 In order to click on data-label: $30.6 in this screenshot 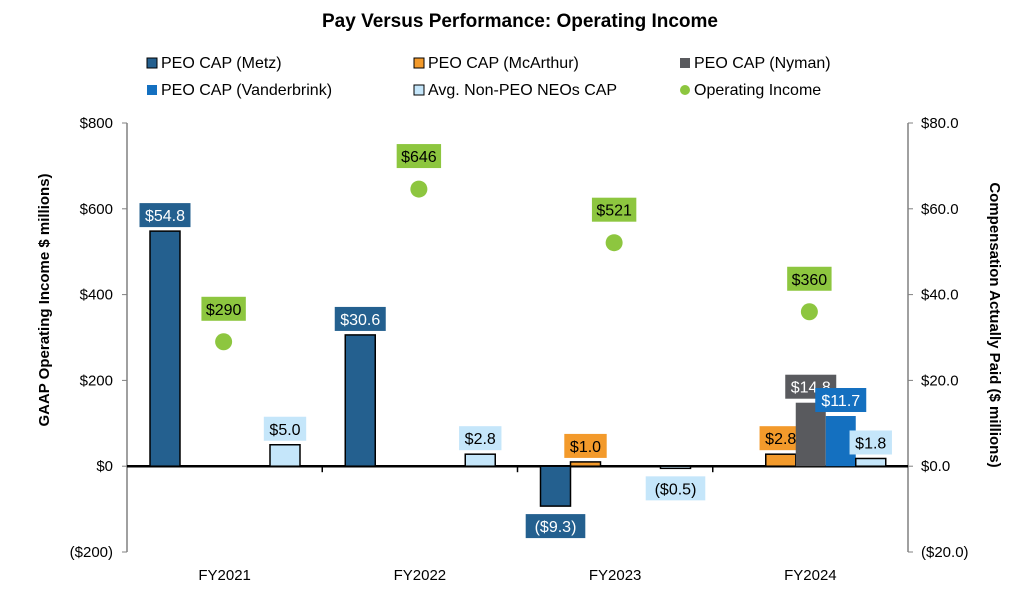, I will do `click(360, 320)`.